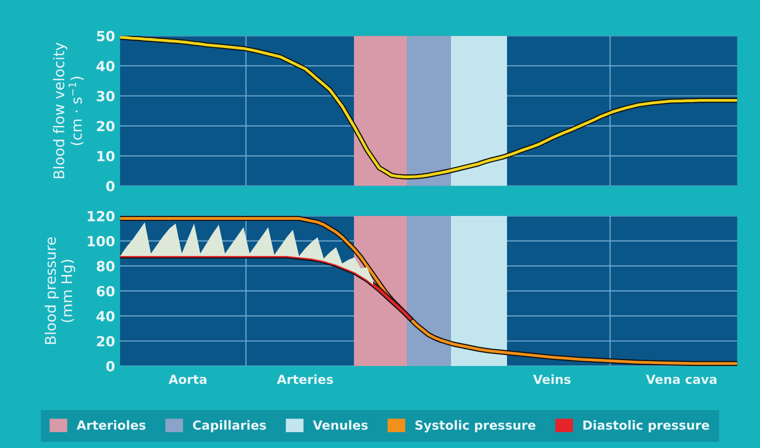  I want to click on y-tick-label: 80, so click(105, 266).